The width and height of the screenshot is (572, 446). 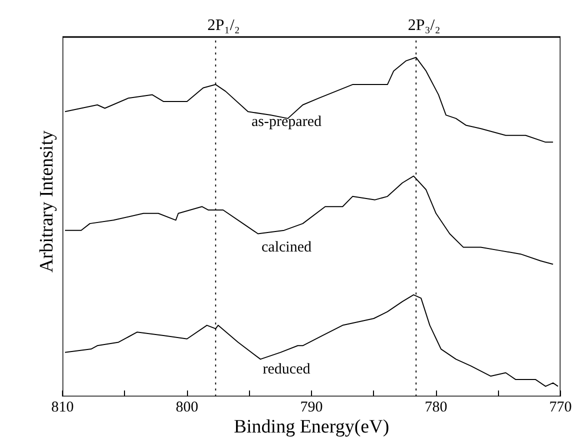 I want to click on x-tick-label: 790, so click(x=311, y=408).